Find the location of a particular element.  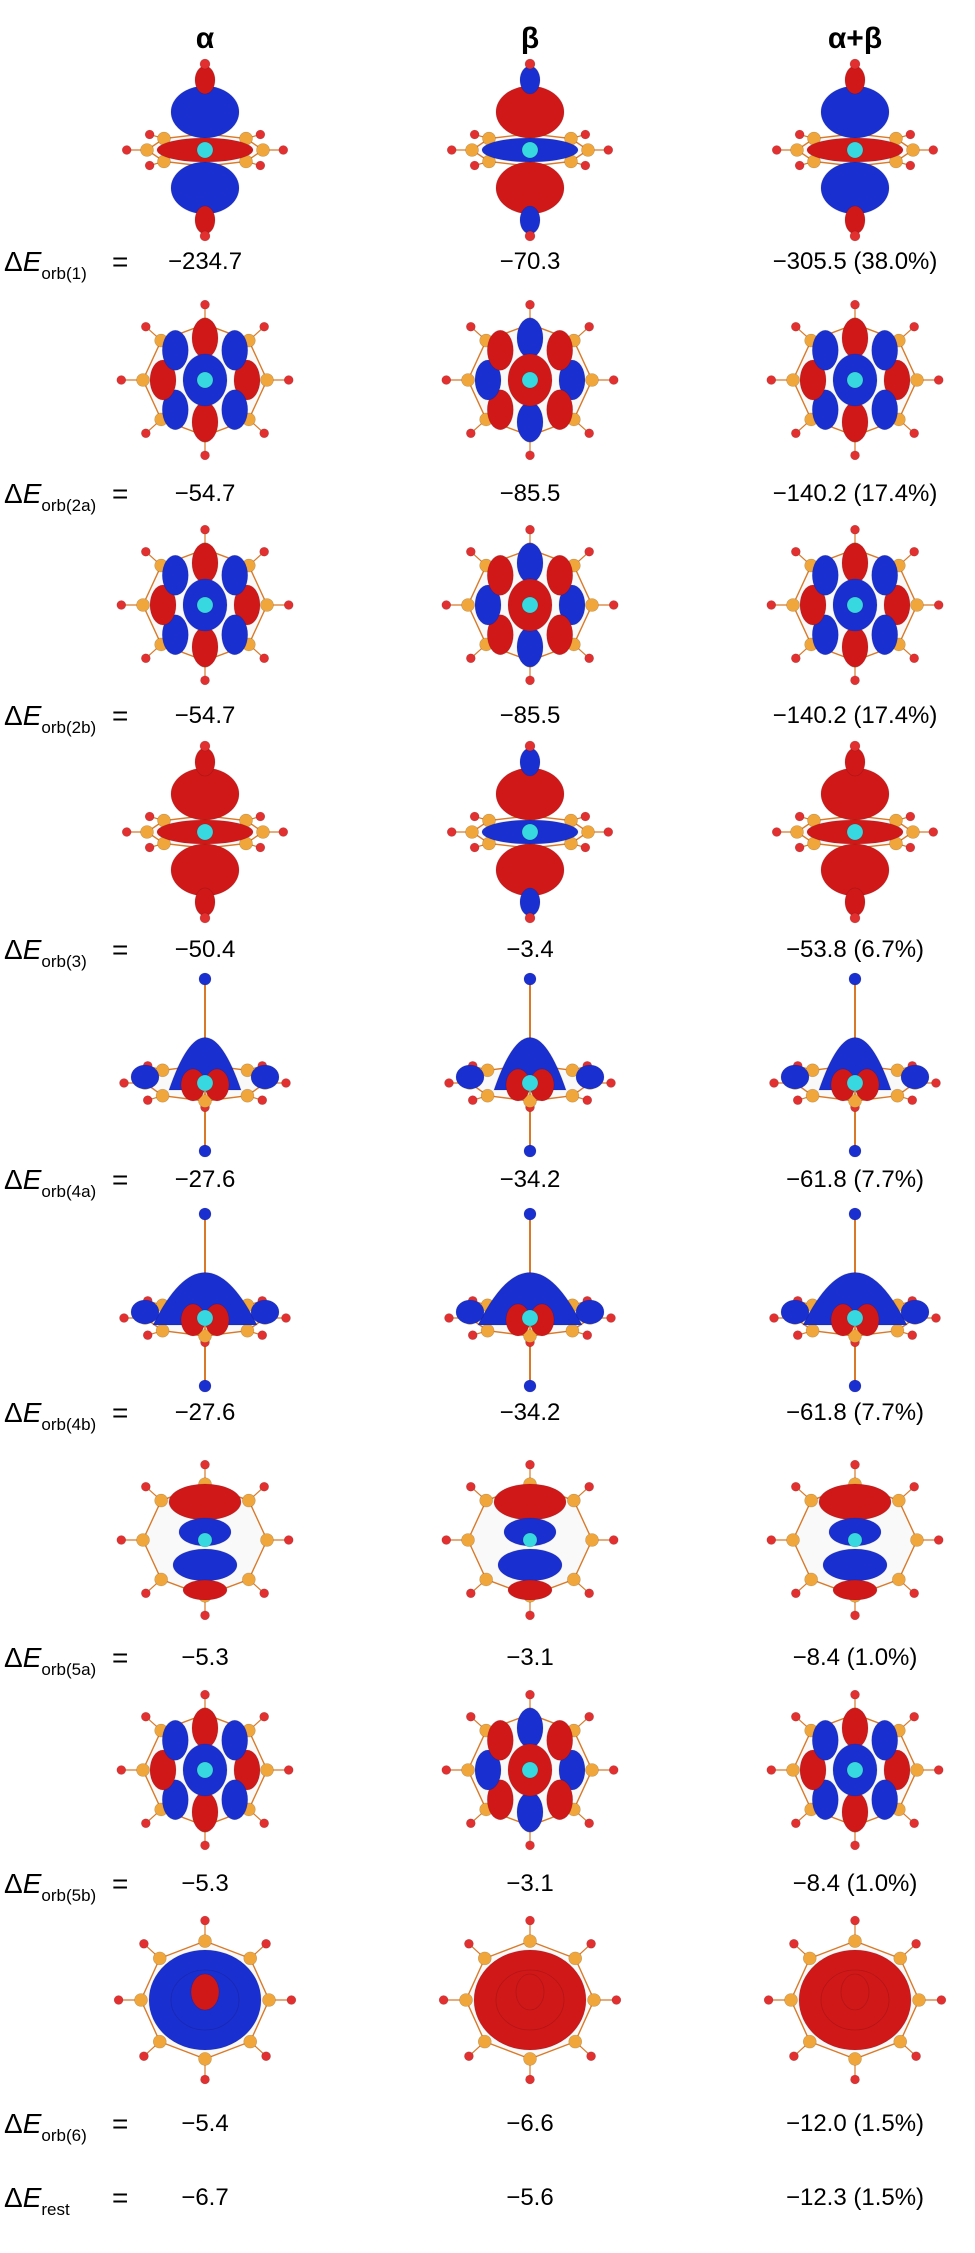

energy-value: −12.3 (1.5%) is located at coordinates (855, 2197).